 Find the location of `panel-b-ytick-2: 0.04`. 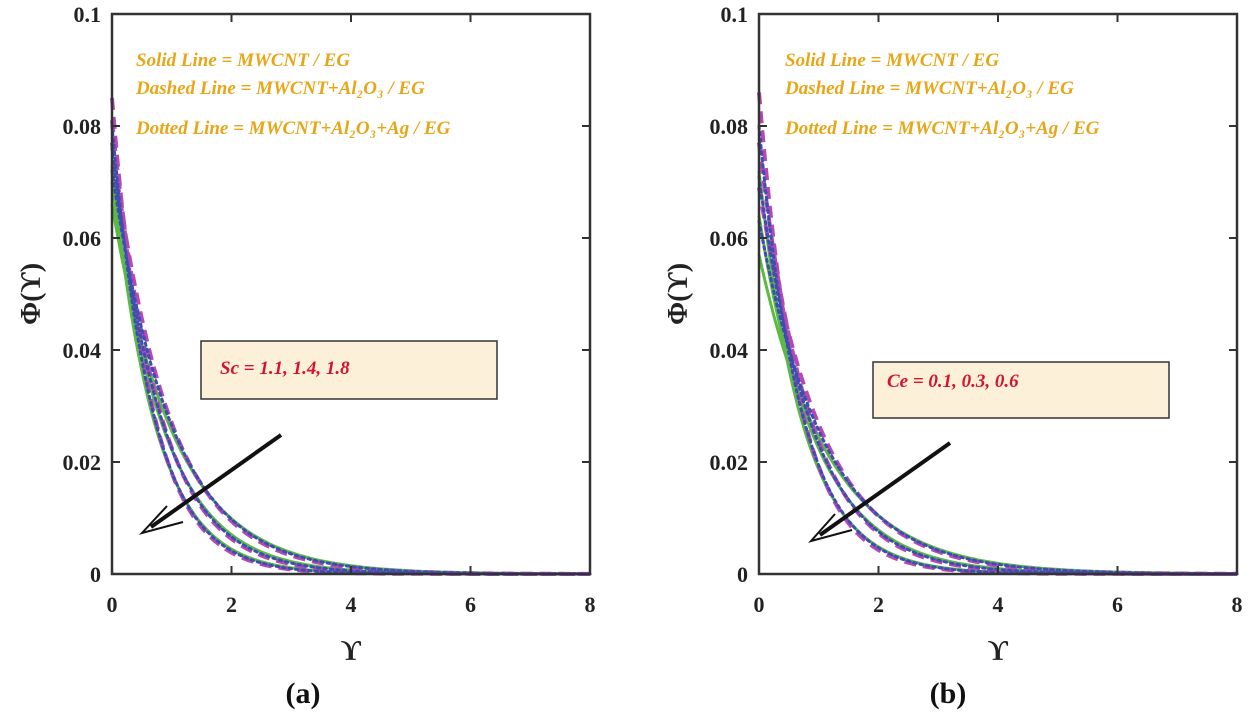

panel-b-ytick-2: 0.04 is located at coordinates (729, 350).